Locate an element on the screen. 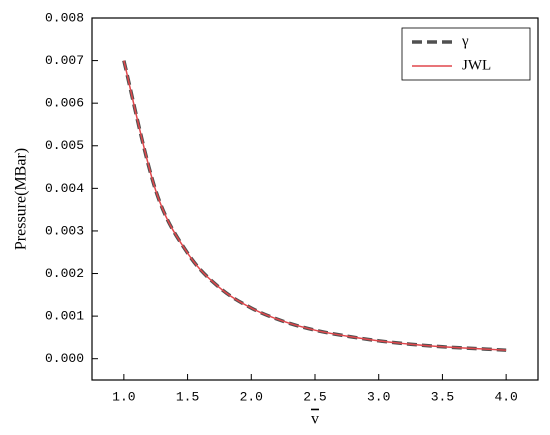 Image resolution: width=550 pixels, height=435 pixels. x-axis-label: v is located at coordinates (315, 419).